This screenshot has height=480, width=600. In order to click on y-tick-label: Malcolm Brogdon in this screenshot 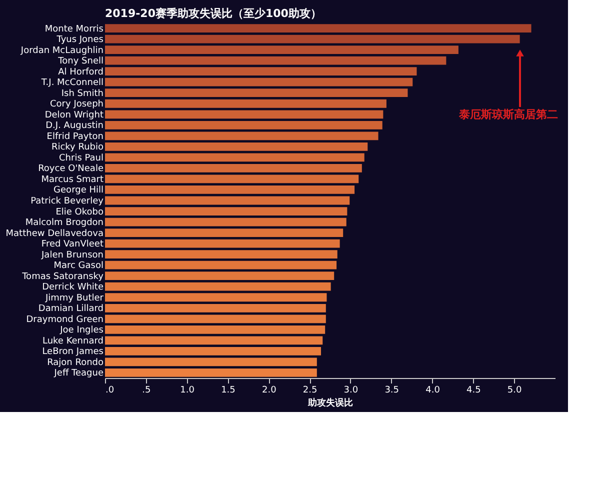, I will do `click(64, 223)`.